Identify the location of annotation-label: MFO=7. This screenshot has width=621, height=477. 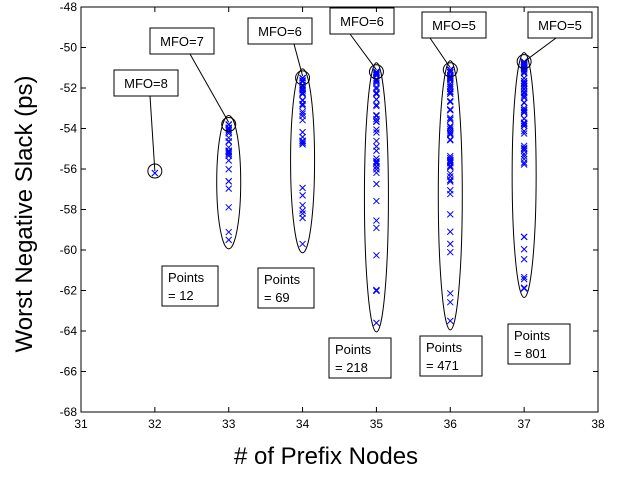
(182, 41).